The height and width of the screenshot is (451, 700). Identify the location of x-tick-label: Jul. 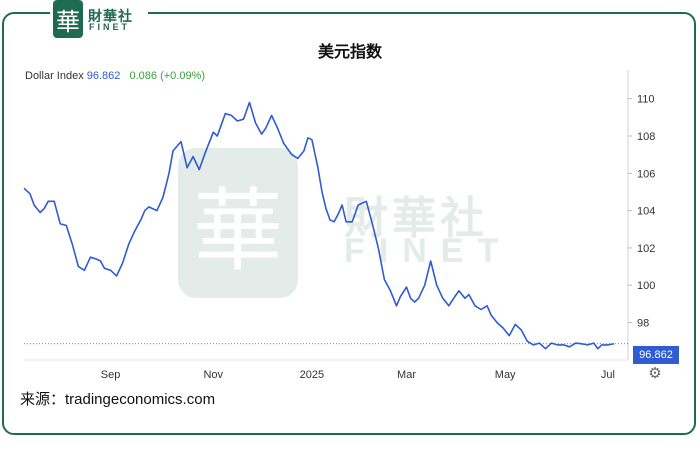
(608, 375).